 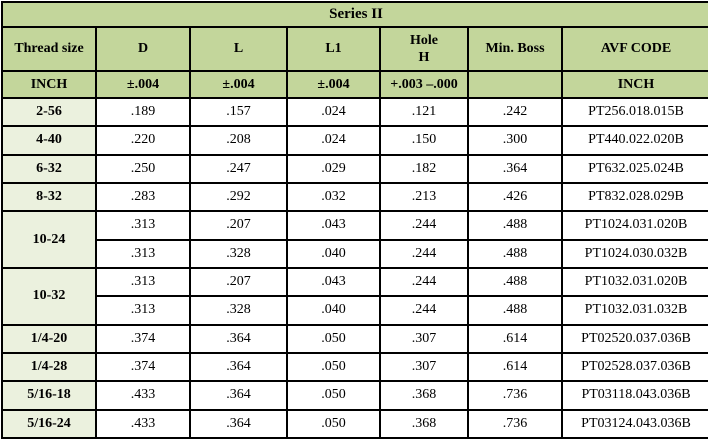 What do you see at coordinates (634, 225) in the screenshot?
I see `avf-code-cell: PT1024.031.020B` at bounding box center [634, 225].